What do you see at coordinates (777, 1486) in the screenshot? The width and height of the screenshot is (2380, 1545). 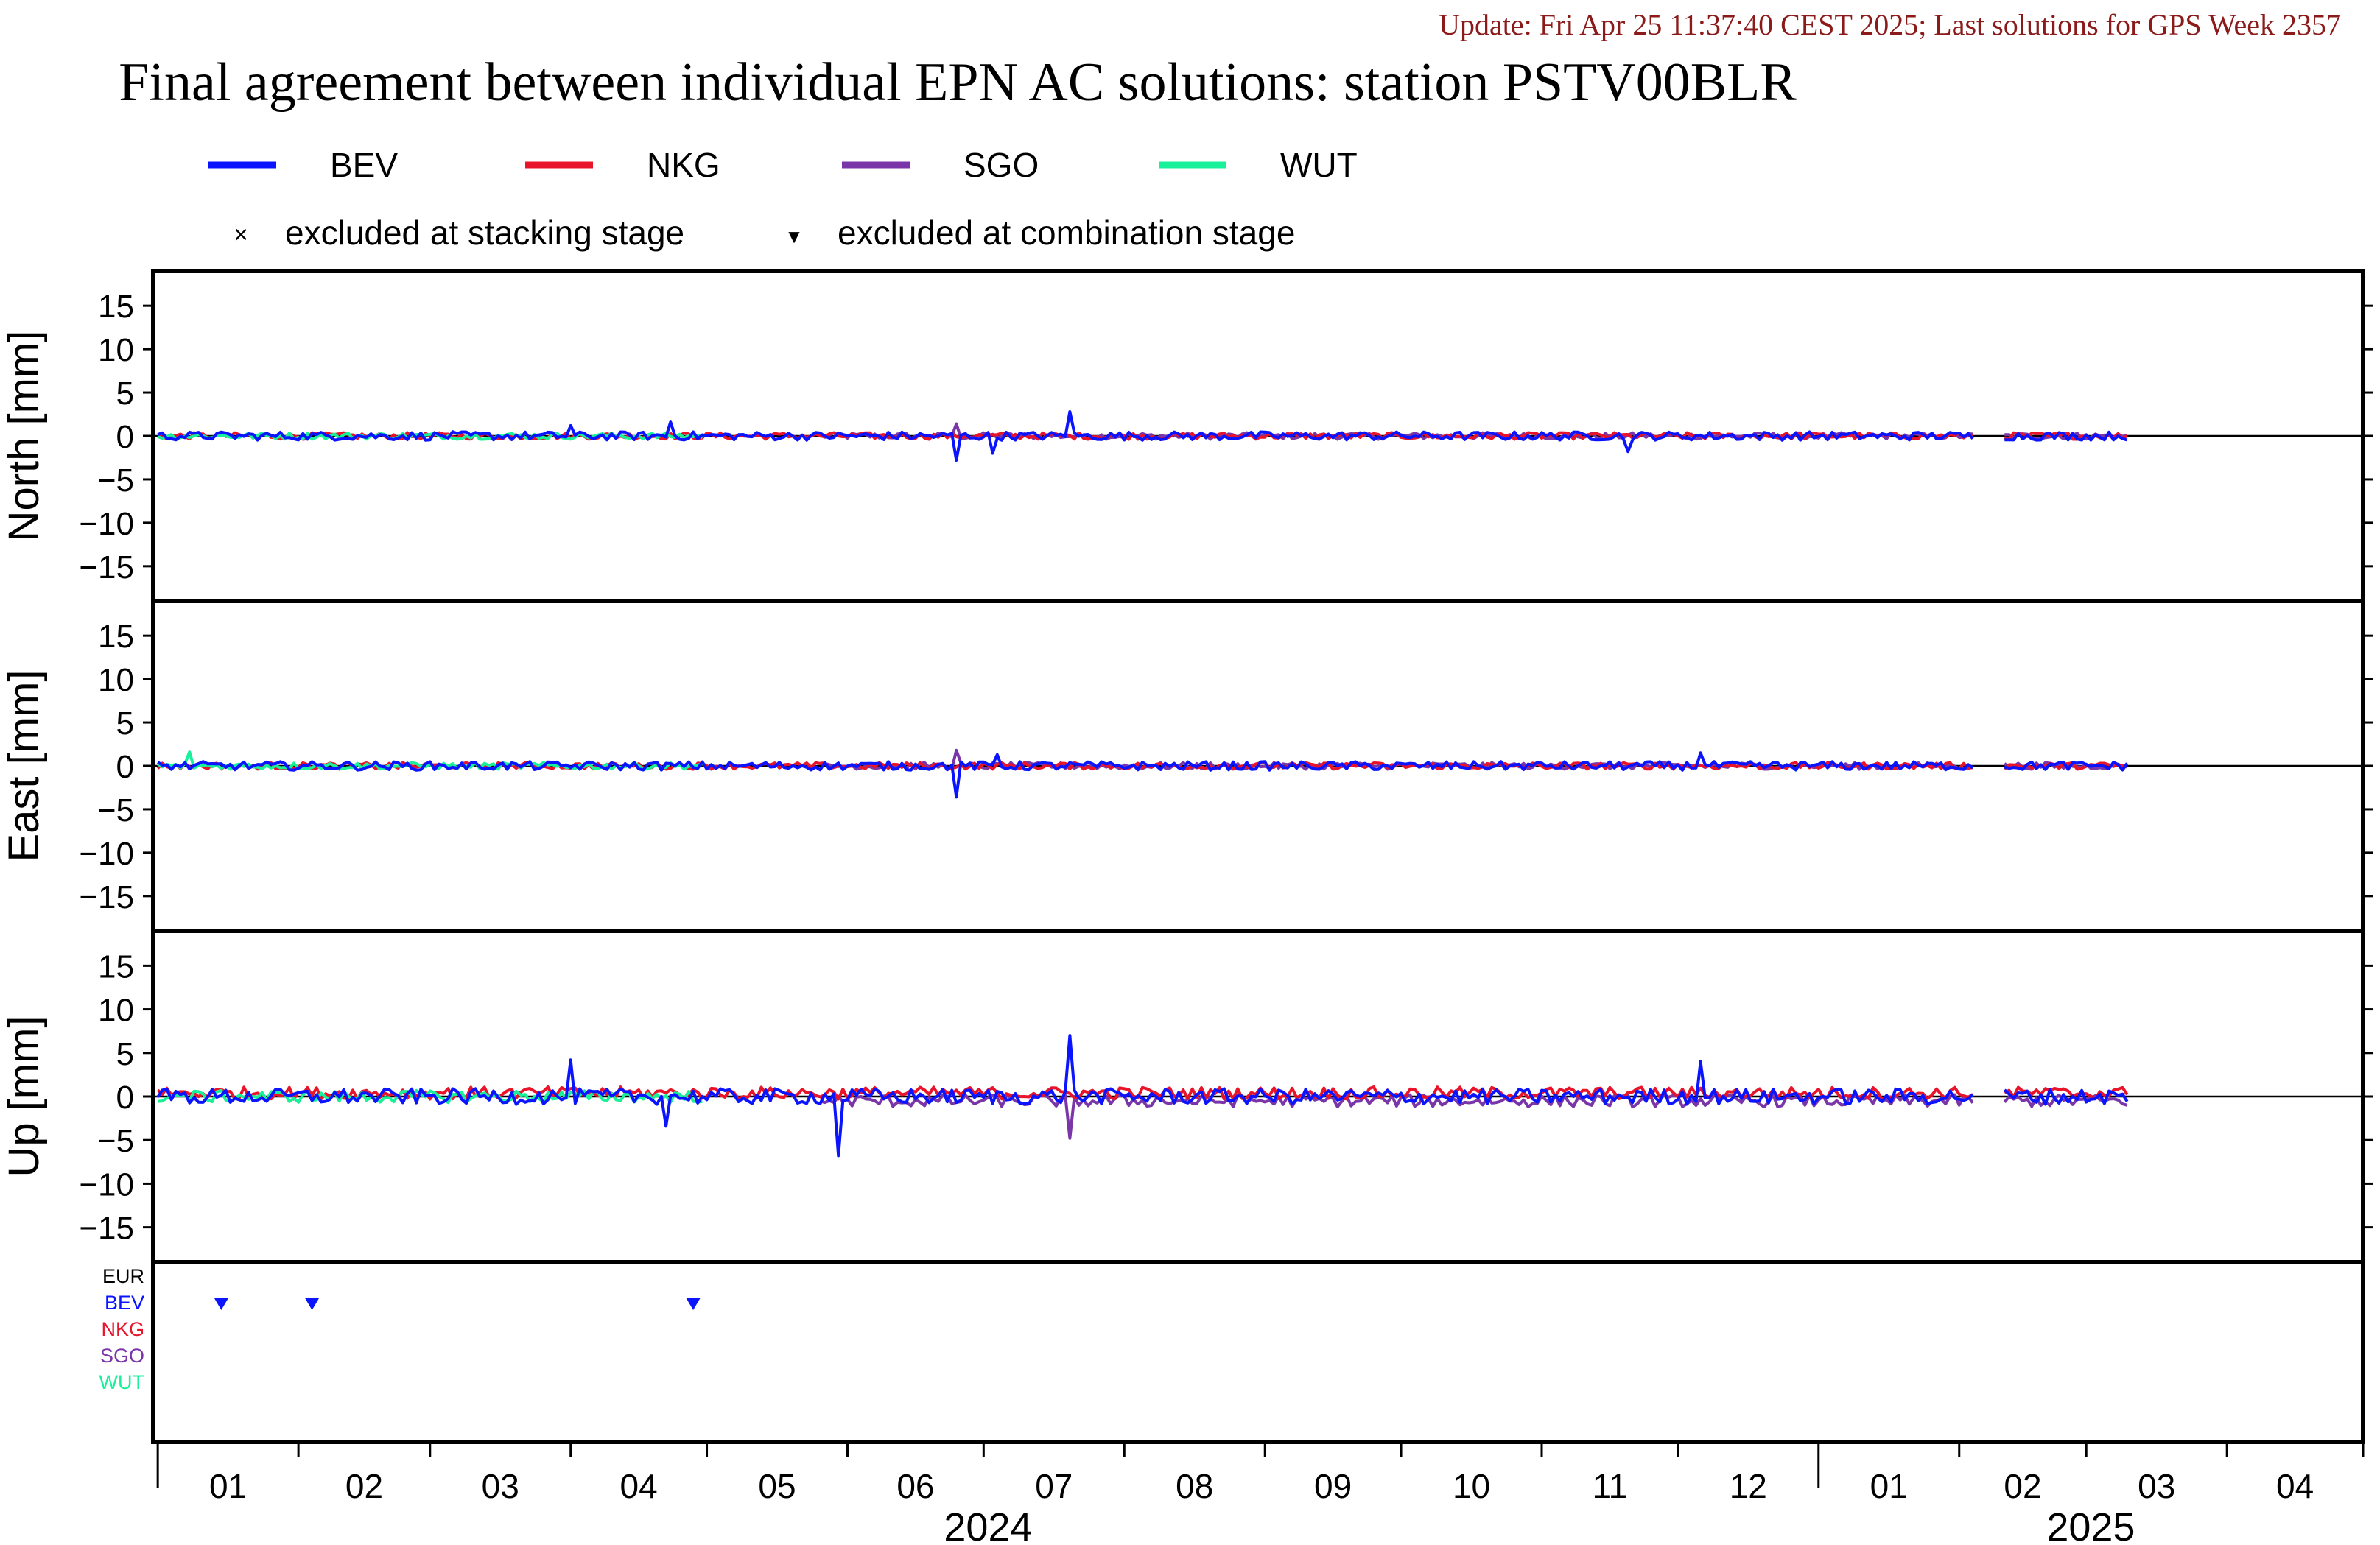 I see `month-label: 05` at bounding box center [777, 1486].